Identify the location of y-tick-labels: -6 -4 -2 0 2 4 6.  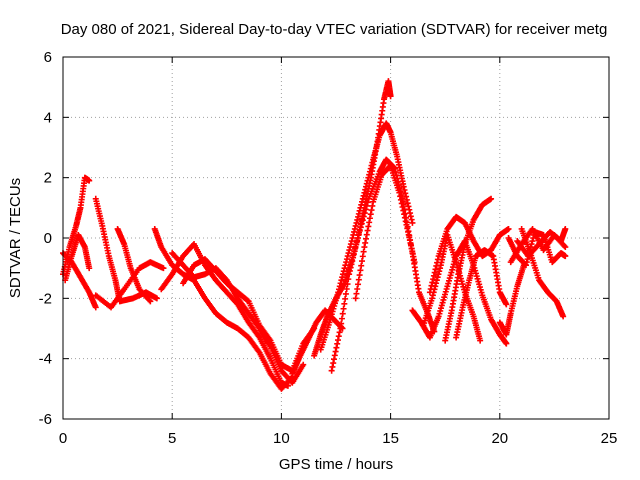
(45, 238).